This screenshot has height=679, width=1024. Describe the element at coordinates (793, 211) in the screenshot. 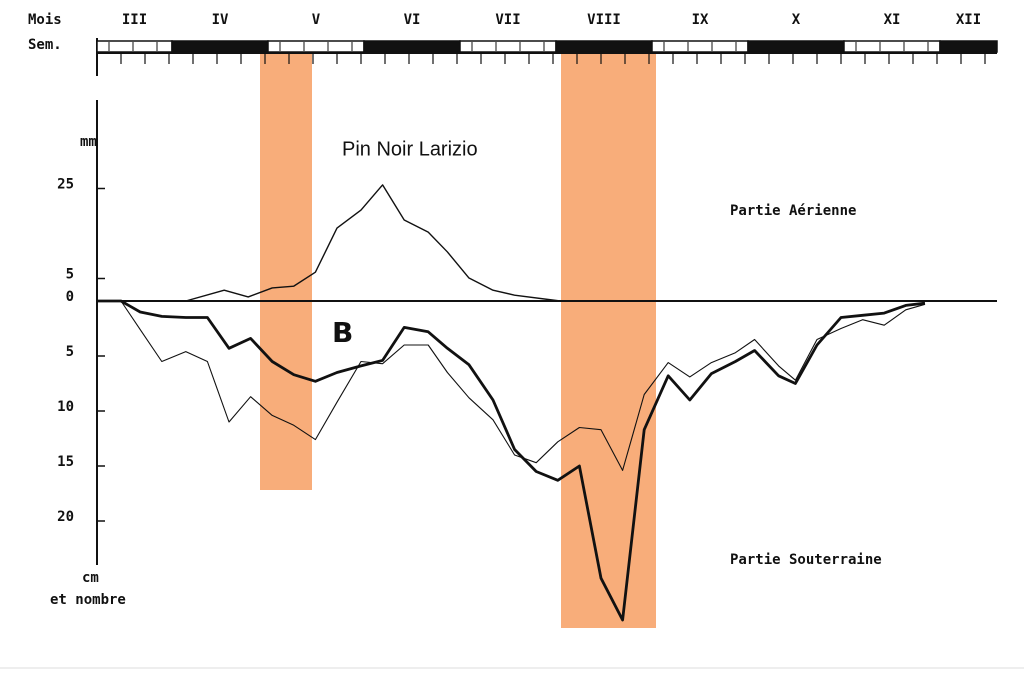

I see `annotation: Partie Aérienne` at that location.